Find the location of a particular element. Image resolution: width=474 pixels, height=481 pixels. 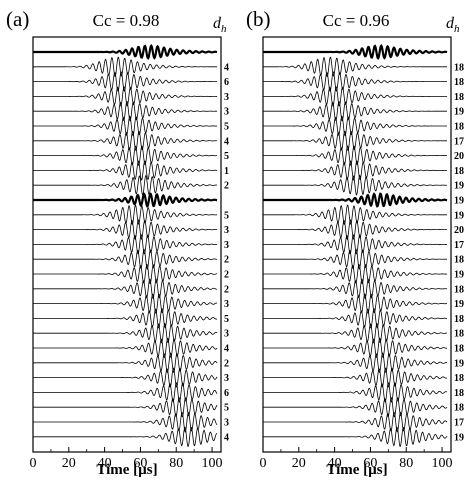

panel-b-trace-header-sub: h is located at coordinates (457, 29).